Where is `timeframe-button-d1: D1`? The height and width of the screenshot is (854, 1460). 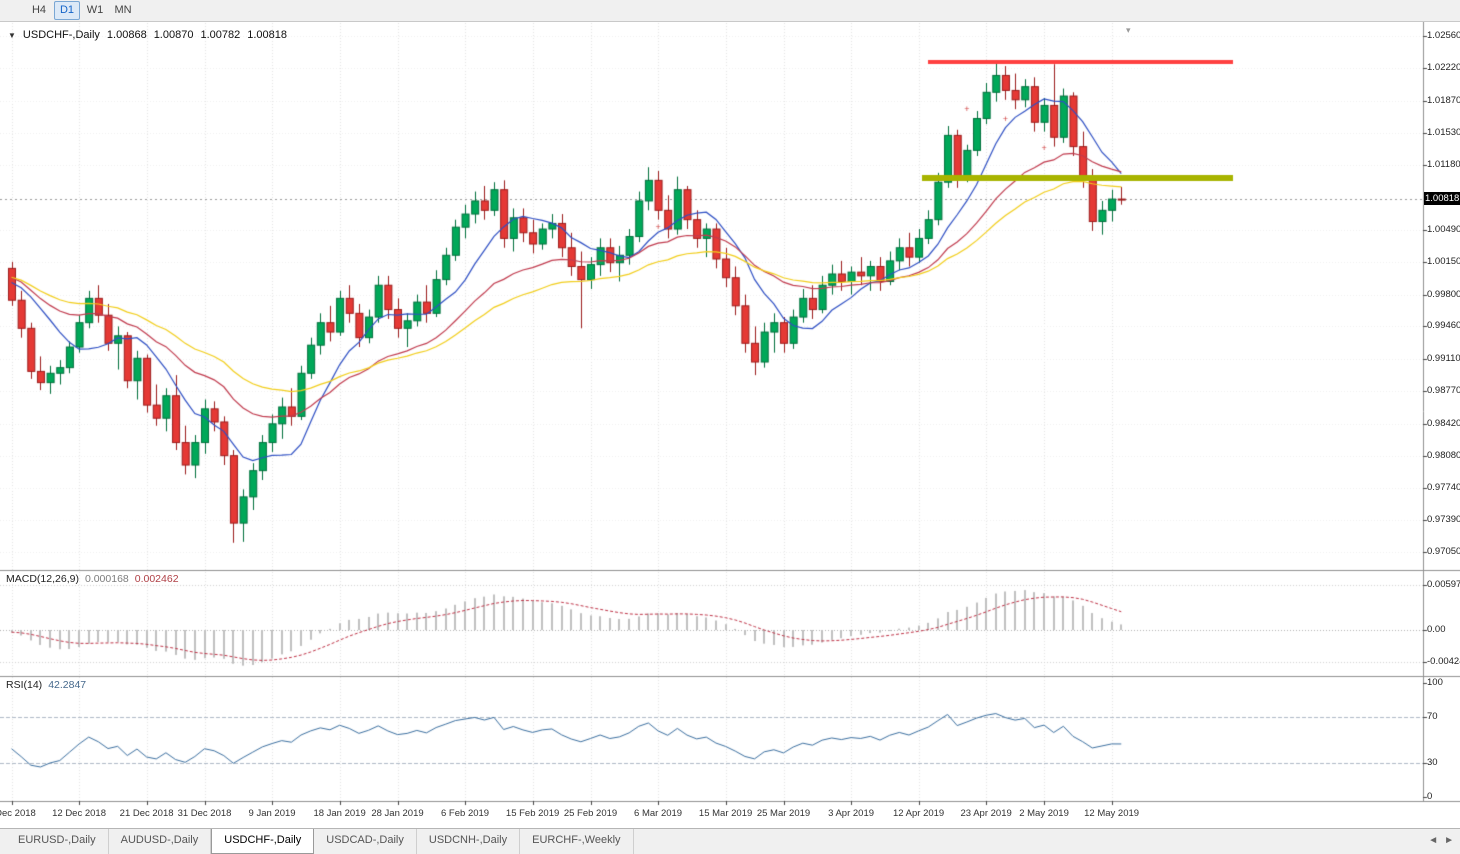
timeframe-button-d1: D1 is located at coordinates (67, 10).